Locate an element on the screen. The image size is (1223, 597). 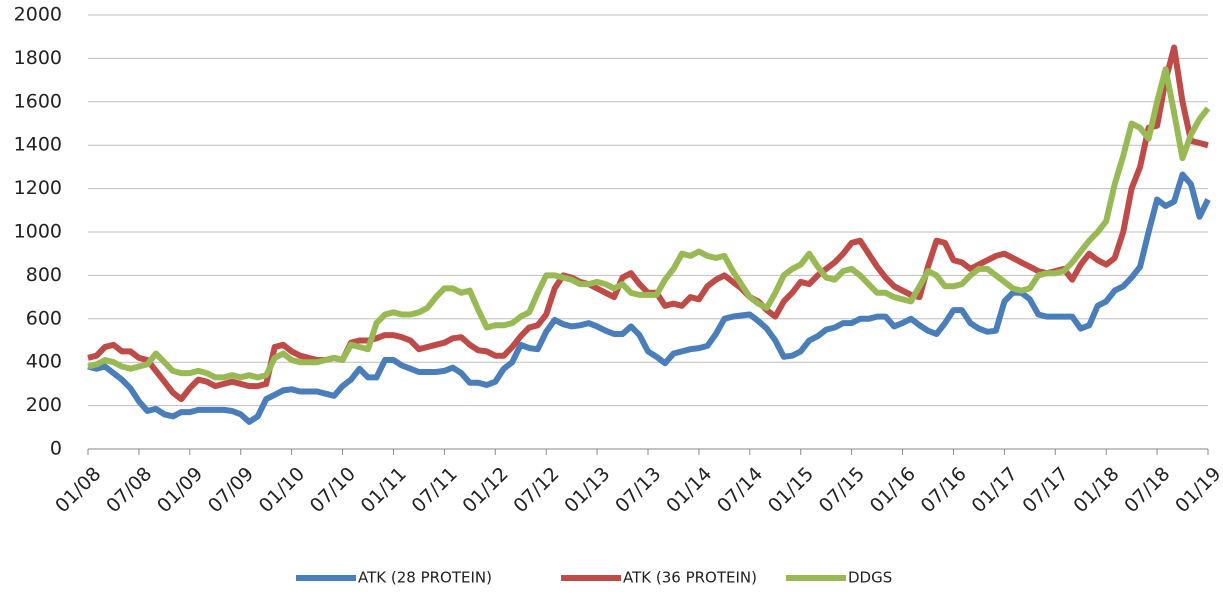
x-tick-label: 01/16 is located at coordinates (893, 490).